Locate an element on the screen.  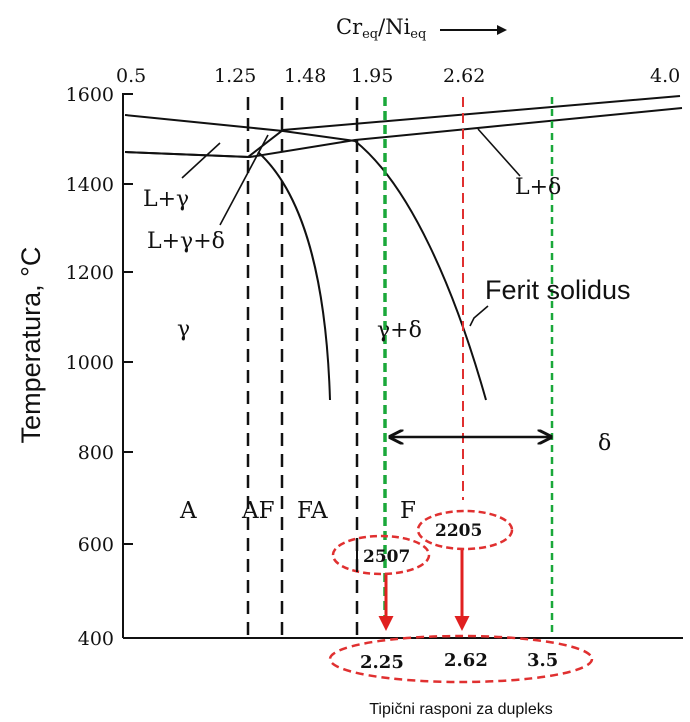
label-l-gamma: L+γ is located at coordinates (166, 199).